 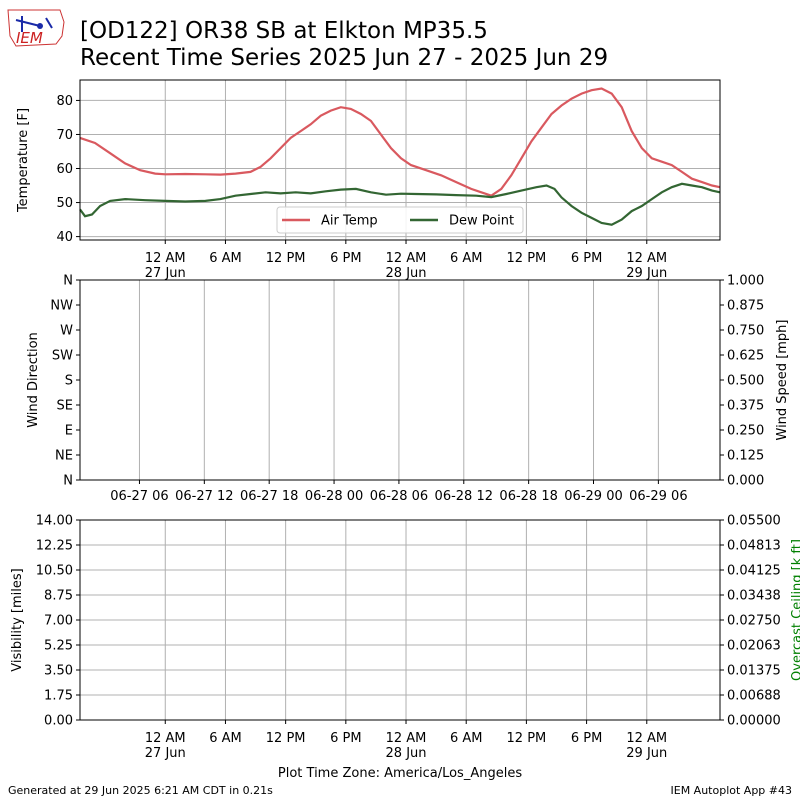 What do you see at coordinates (66, 331) in the screenshot?
I see `wind-direction-tick-label: W` at bounding box center [66, 331].